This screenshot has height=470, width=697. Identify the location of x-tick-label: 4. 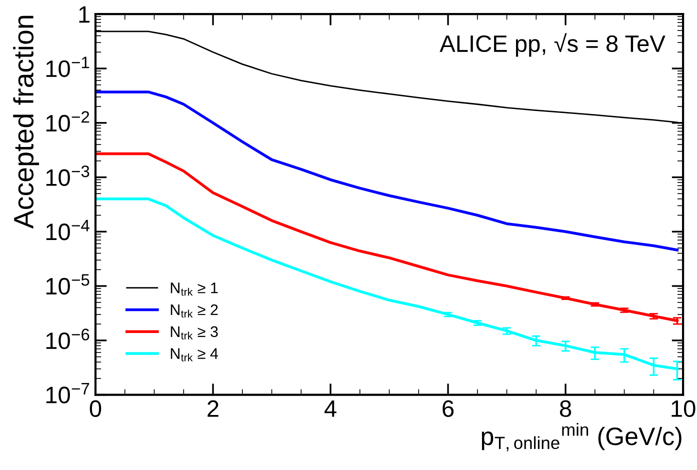
(330, 408).